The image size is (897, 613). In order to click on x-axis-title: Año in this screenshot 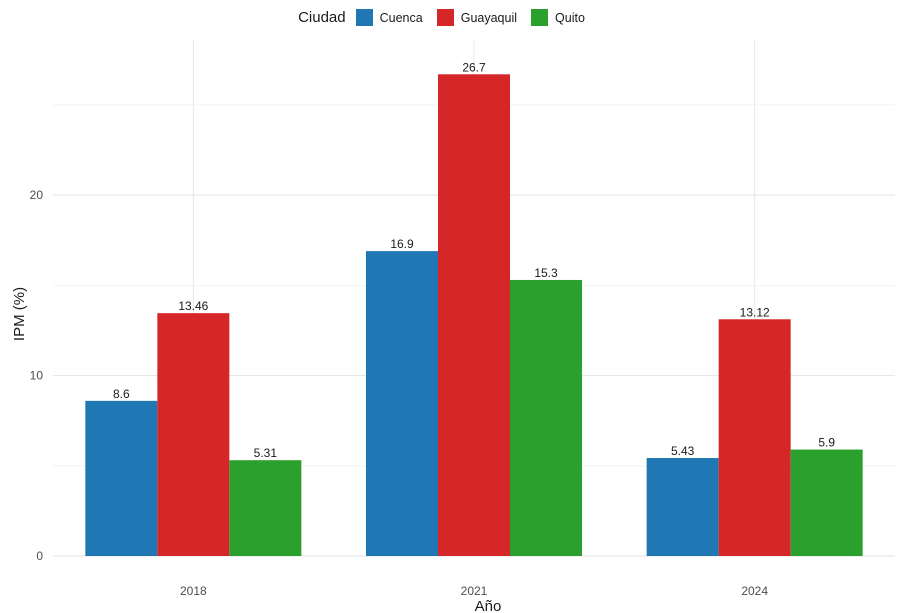, I will do `click(488, 605)`.